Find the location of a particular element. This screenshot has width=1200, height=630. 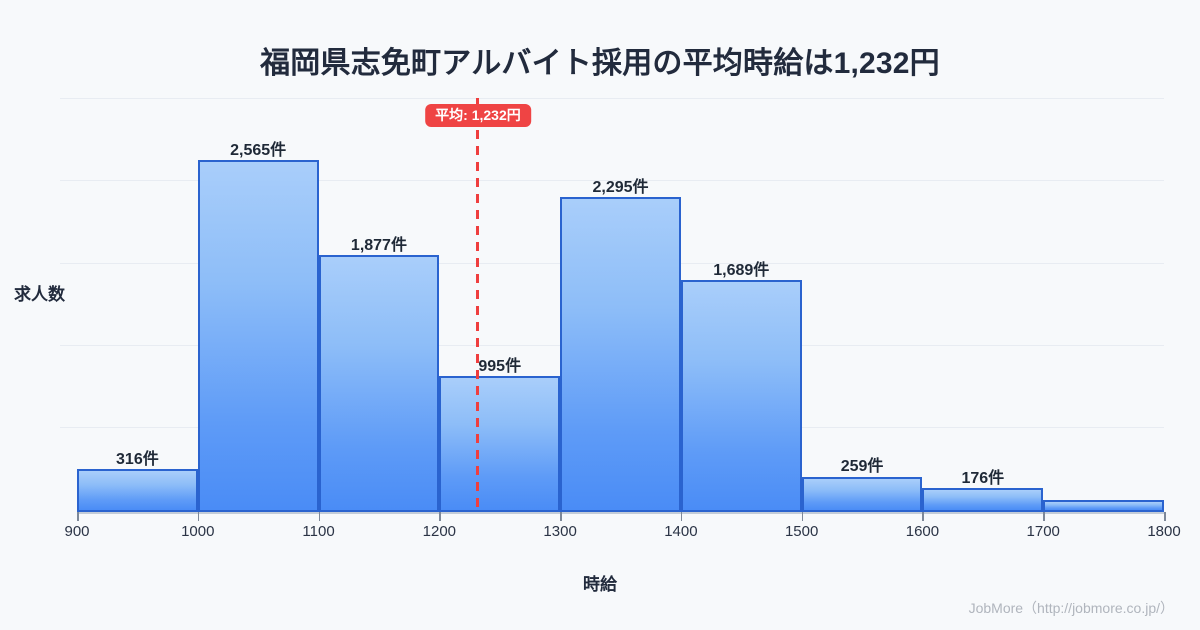

x-axis-tick-label: 1500 is located at coordinates (801, 531).